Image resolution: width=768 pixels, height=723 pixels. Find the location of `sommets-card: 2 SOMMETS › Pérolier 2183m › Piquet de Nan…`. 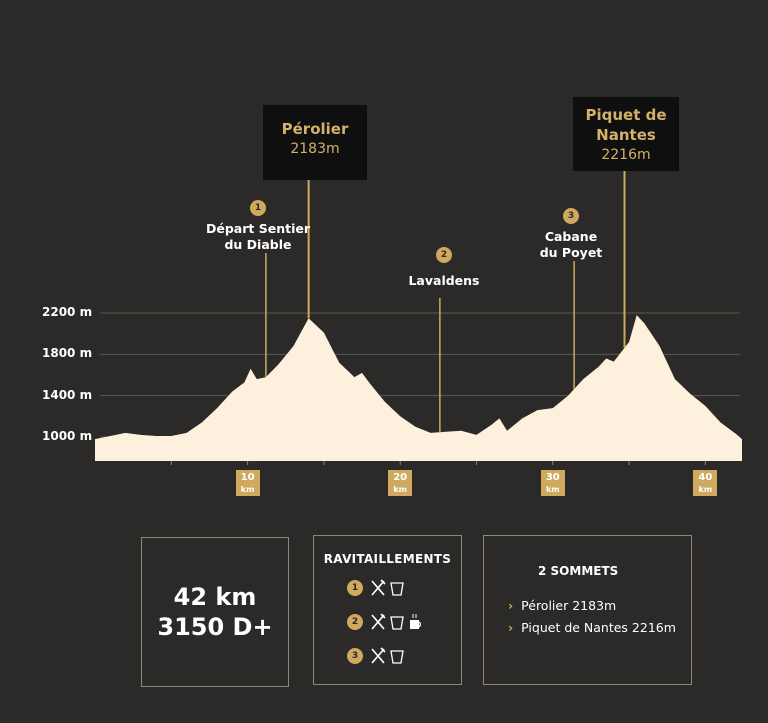

sommets-card: 2 SOMMETS › Pérolier 2183m › Piquet de Nan… is located at coordinates (587, 610).